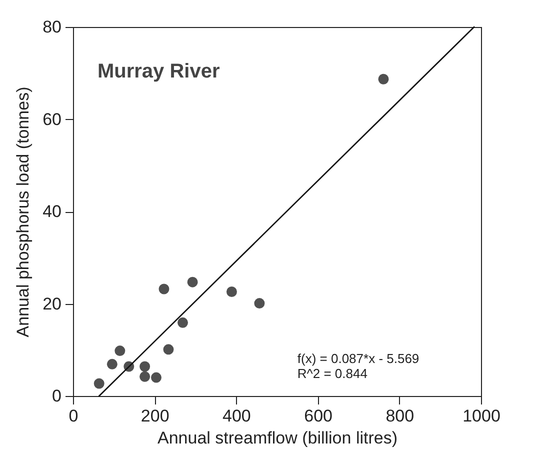 The image size is (534, 476). Describe the element at coordinates (52, 211) in the screenshot. I see `y-tick-label: 40` at that location.